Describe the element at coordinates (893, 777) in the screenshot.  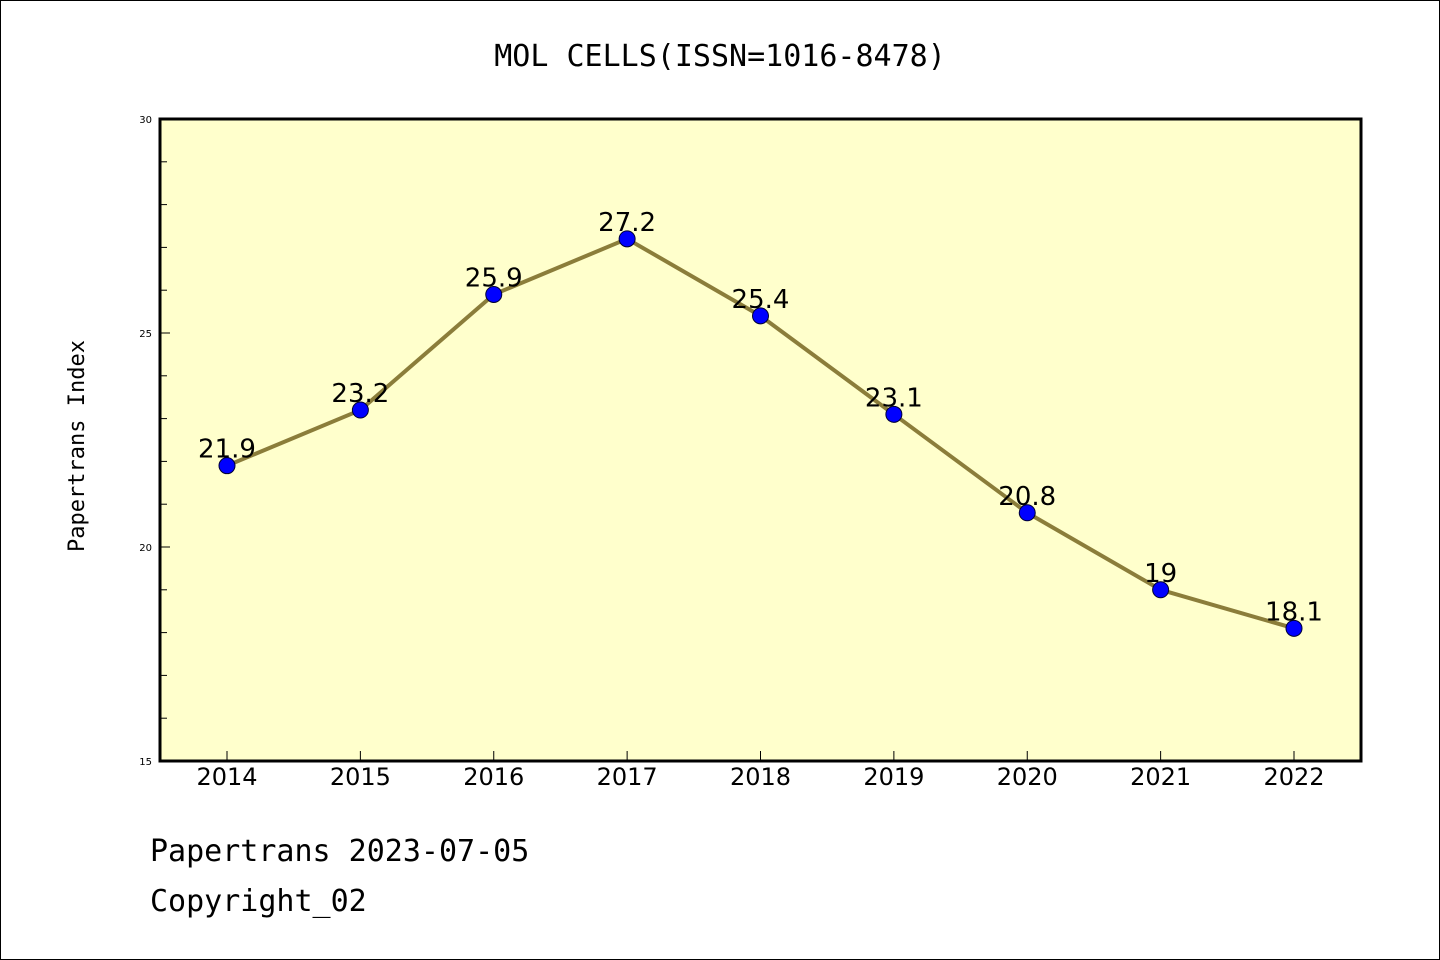
I see `x-tick-label: 2019` at that location.